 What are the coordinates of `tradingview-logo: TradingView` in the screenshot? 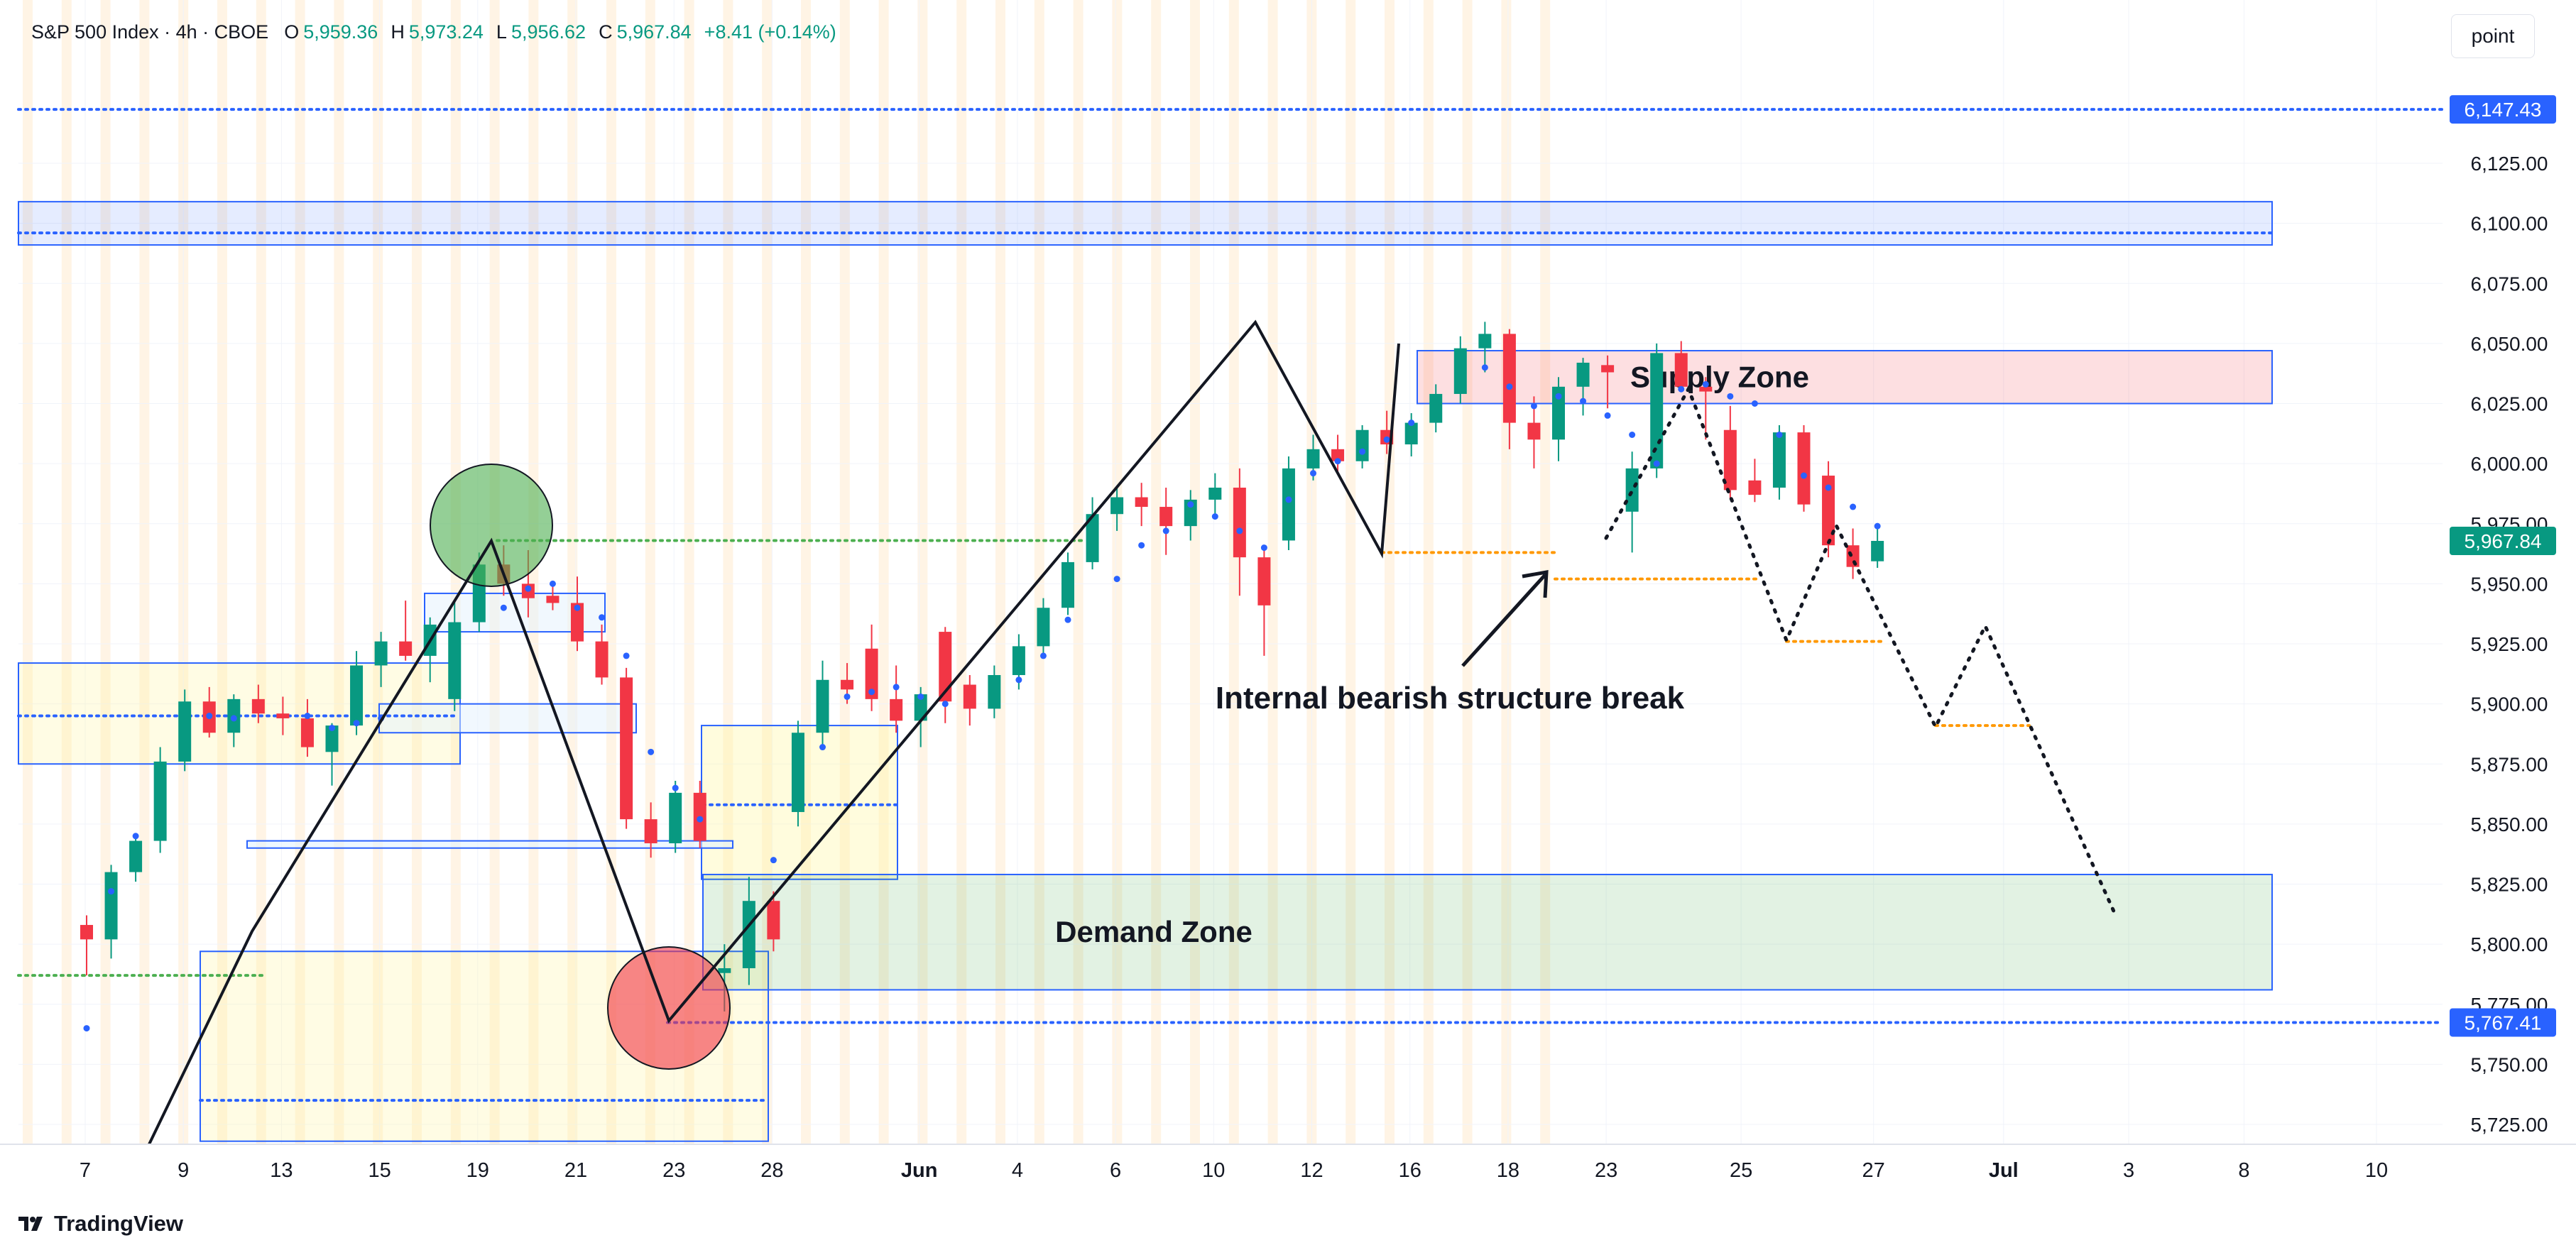 It's located at (100, 1224).